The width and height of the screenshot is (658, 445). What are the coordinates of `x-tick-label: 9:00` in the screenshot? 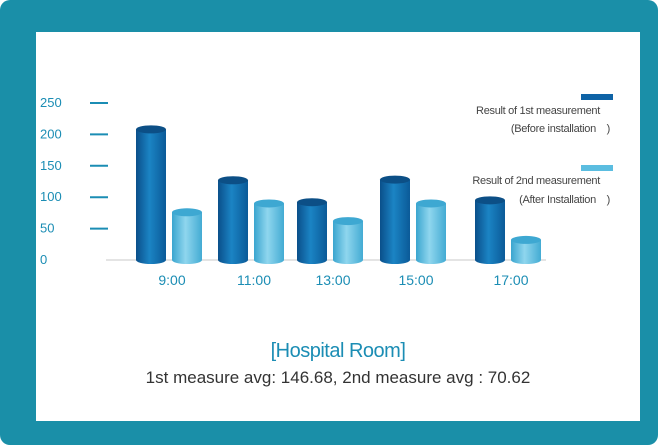 It's located at (171, 280).